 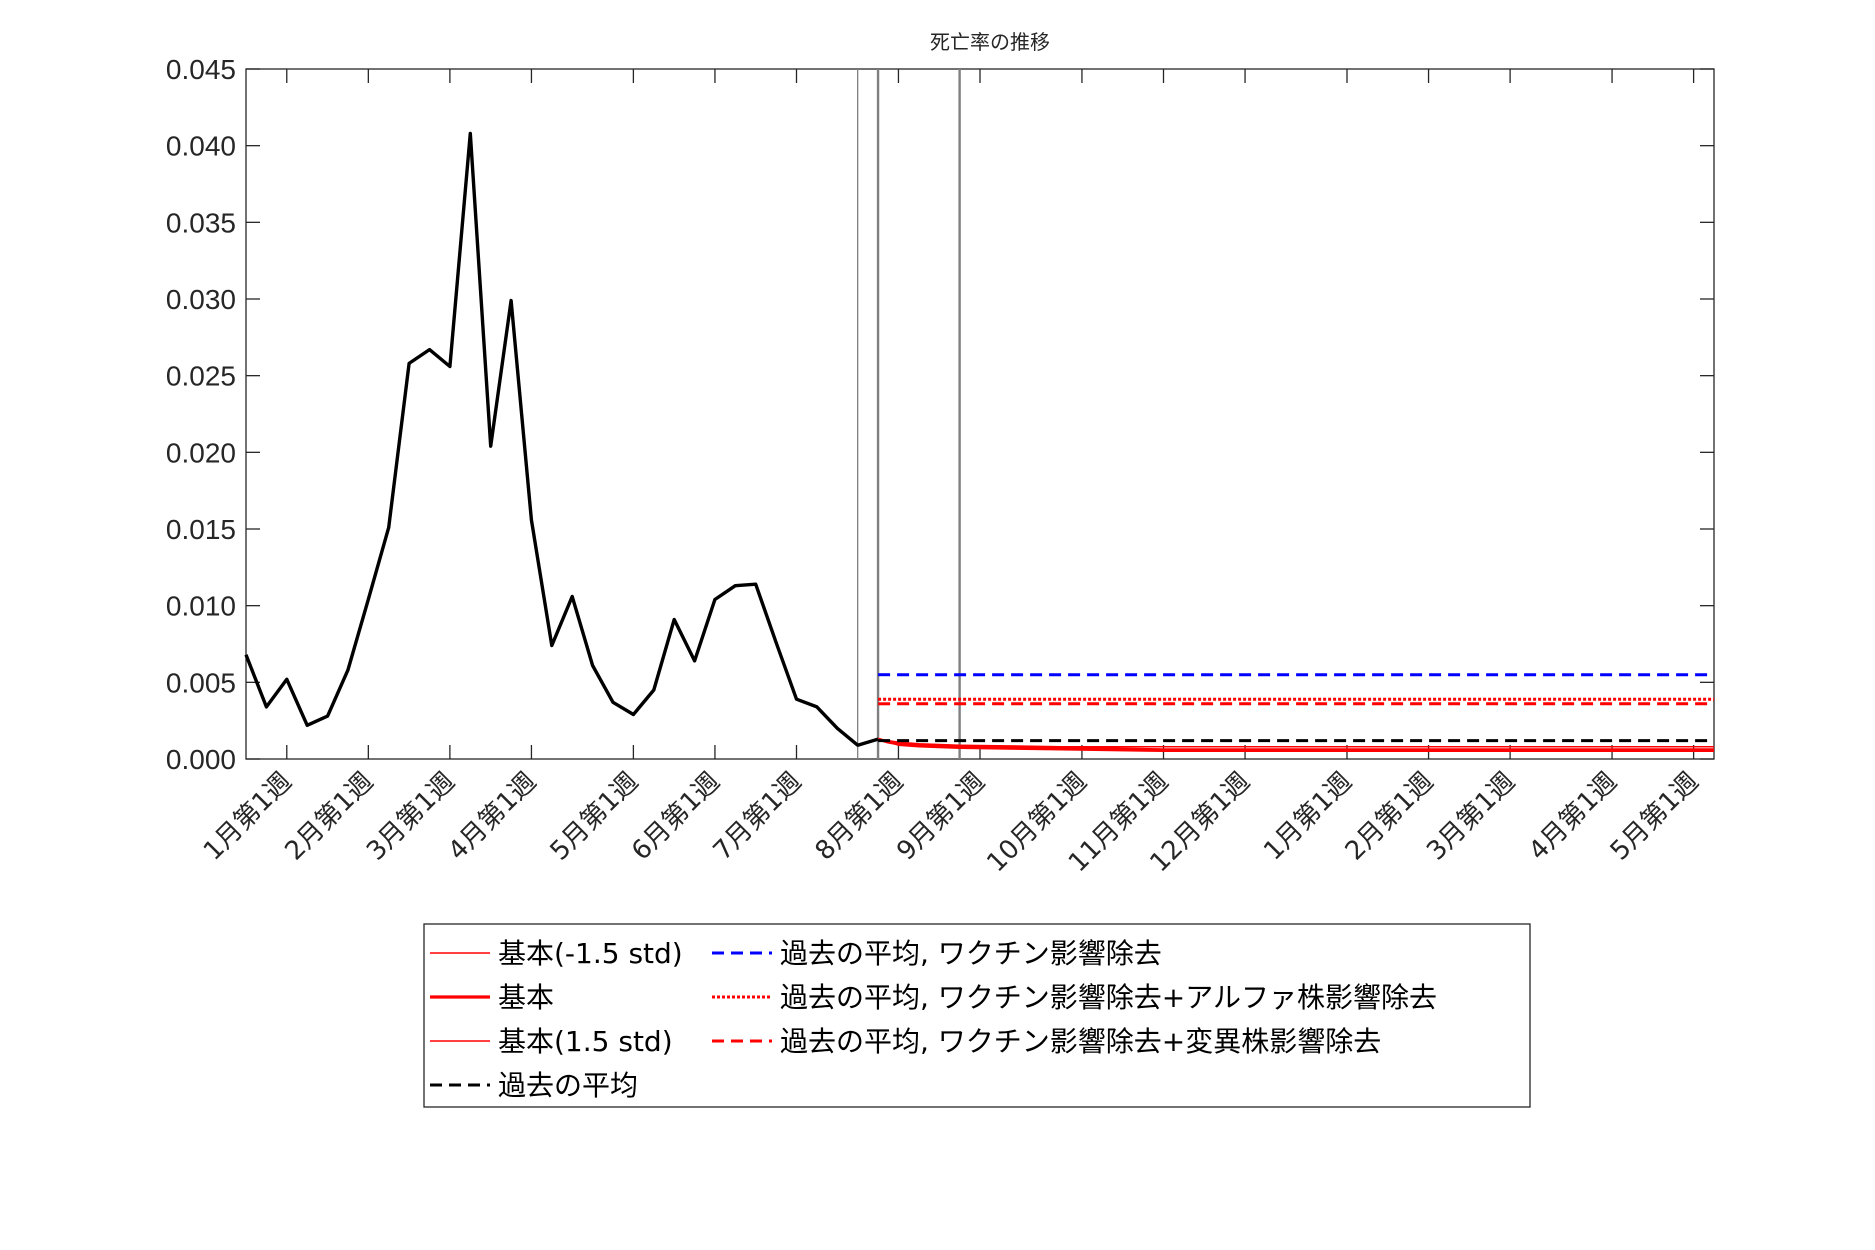 I want to click on y-tick-label: 0.015, so click(x=201, y=529).